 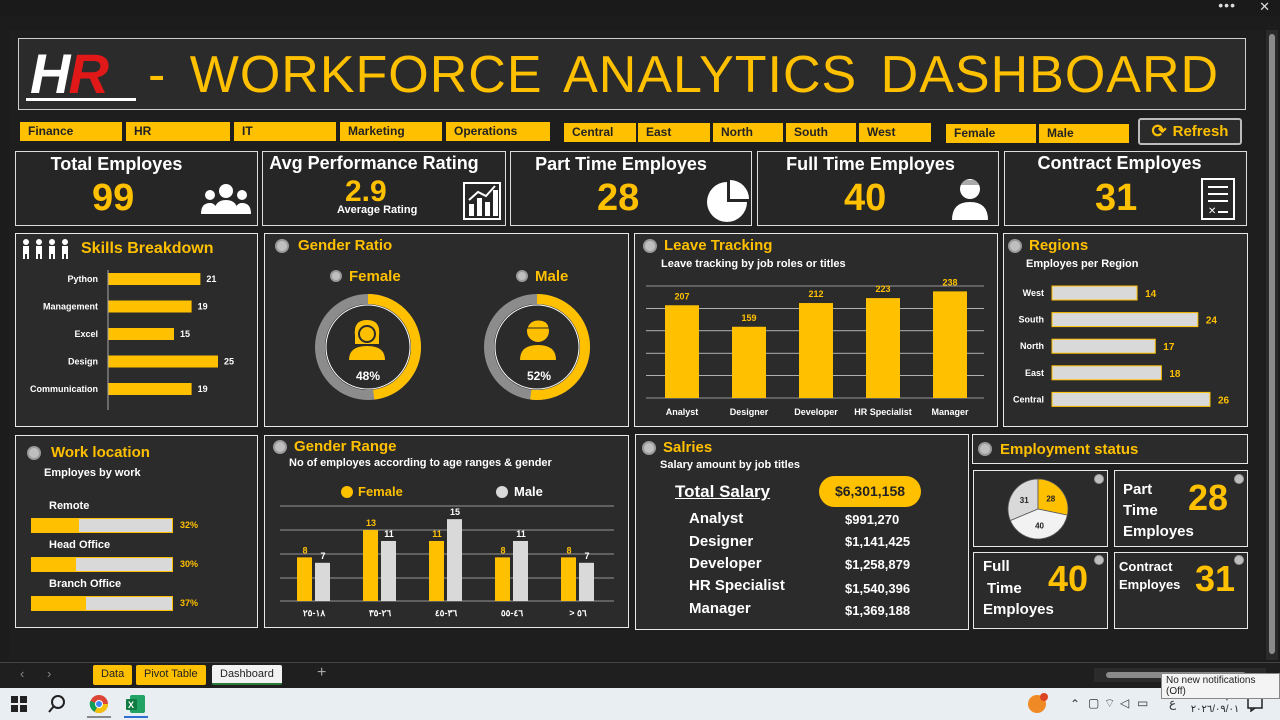 I want to click on region-label: South, so click(x=1032, y=320).